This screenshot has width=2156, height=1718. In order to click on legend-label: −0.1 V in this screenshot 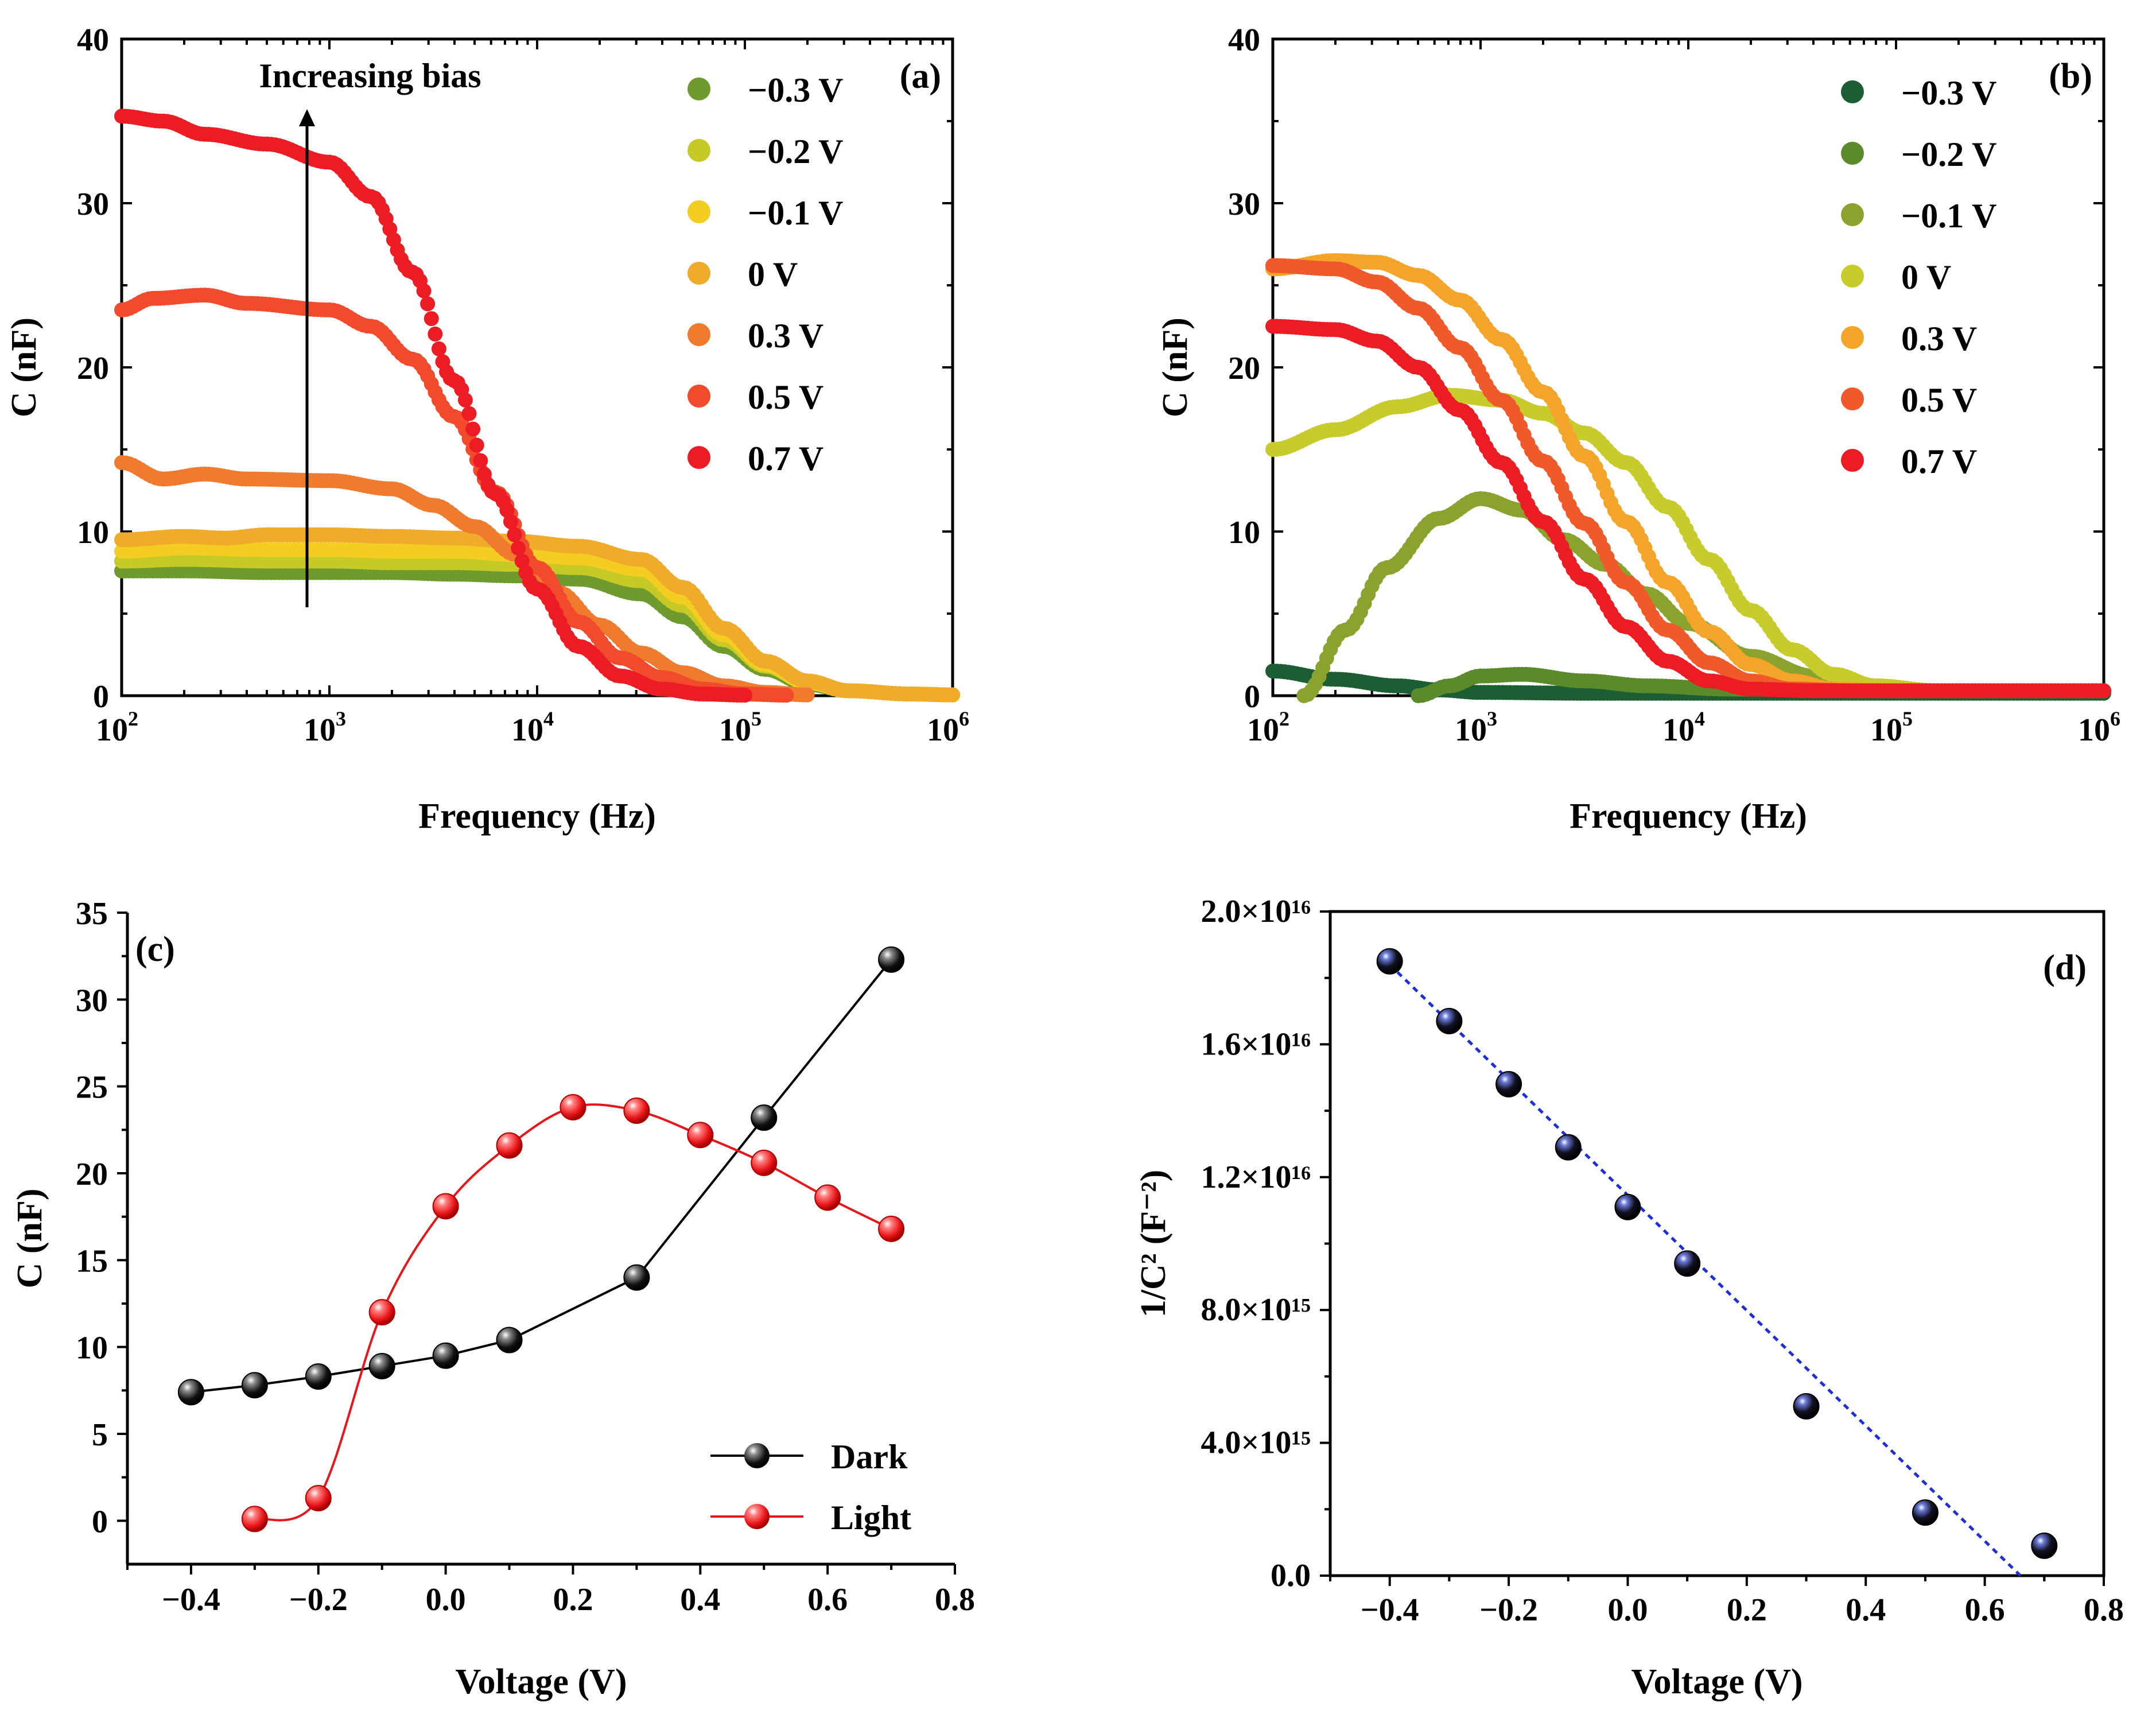, I will do `click(1948, 216)`.